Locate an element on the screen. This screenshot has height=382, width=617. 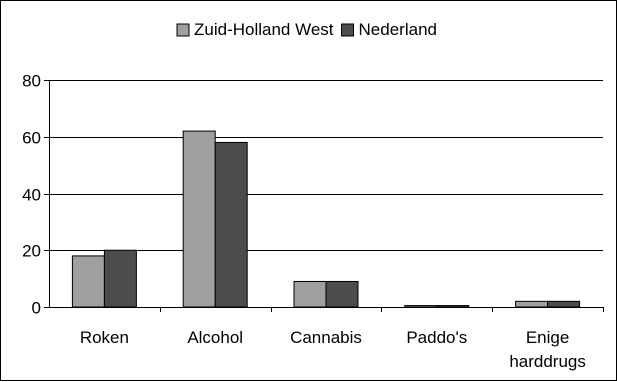
x-tick-label: harddrugs is located at coordinates (547, 361).